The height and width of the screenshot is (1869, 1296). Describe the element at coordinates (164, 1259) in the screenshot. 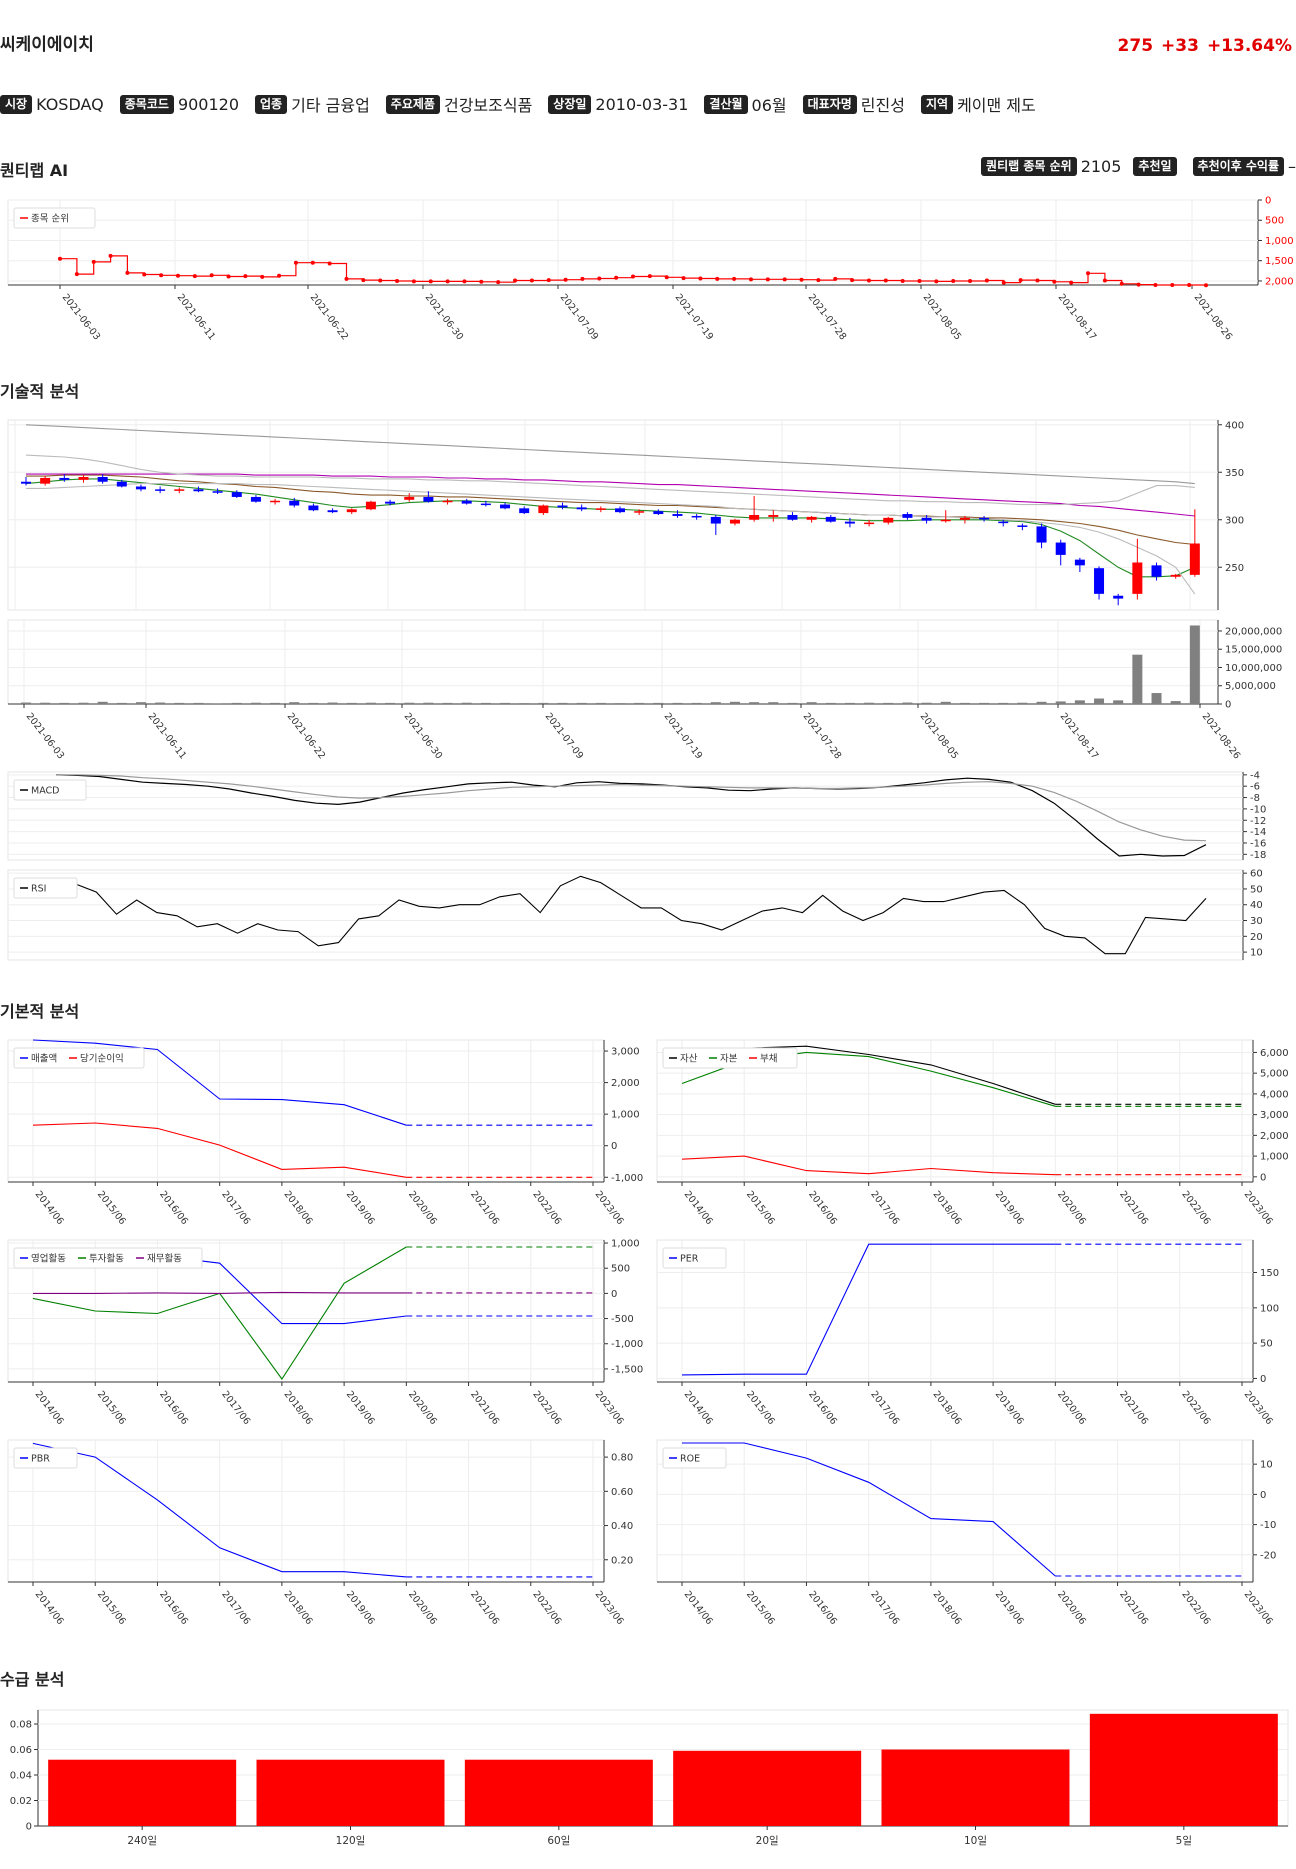

I see `legend-label: 재무활동` at that location.